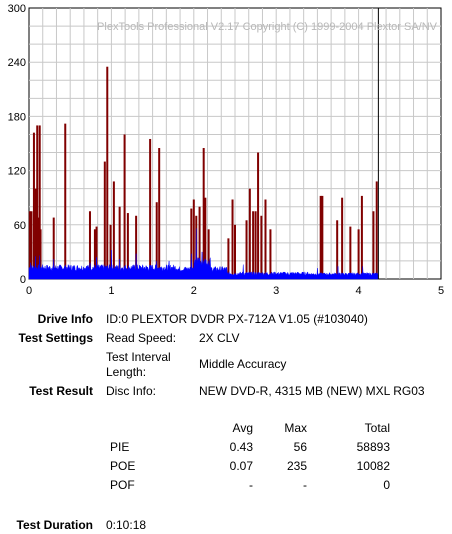 The height and width of the screenshot is (534, 452). I want to click on test-duration-label: Test Duration, so click(54, 525).